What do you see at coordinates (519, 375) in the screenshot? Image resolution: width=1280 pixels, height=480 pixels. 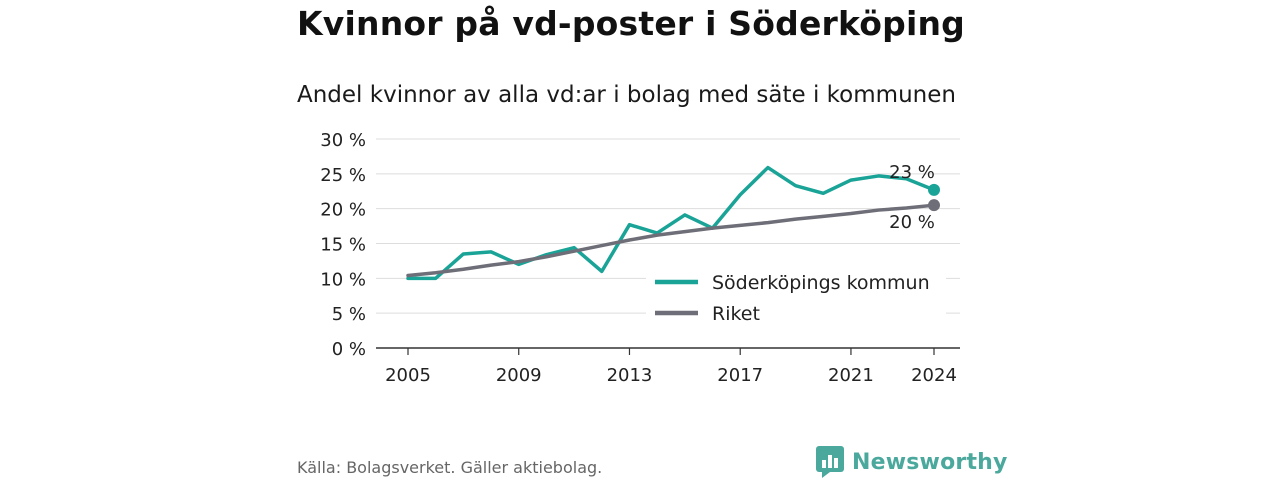 I see `x-tick-label: 2009` at bounding box center [519, 375].